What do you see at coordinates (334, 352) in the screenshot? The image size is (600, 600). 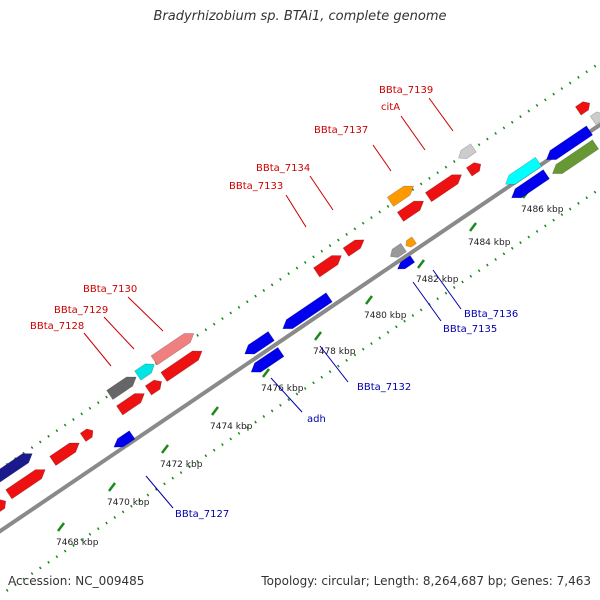 I see `scale-tick-label: 7478 kbp` at bounding box center [334, 352].